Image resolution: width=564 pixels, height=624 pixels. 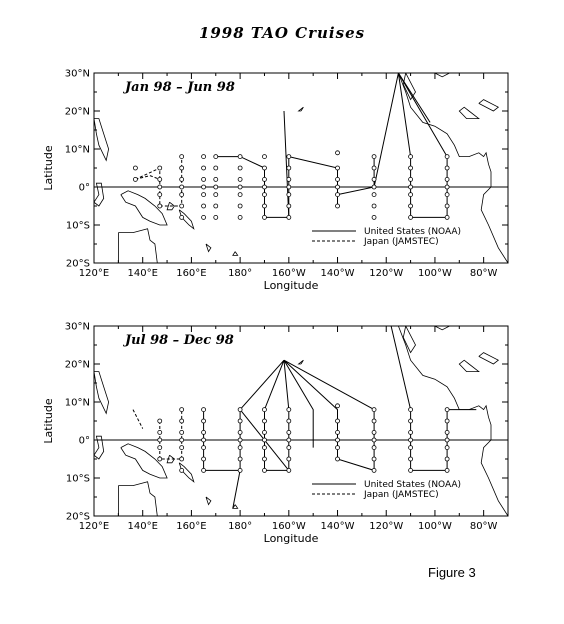 I want to click on lat-tick-label: 10°S, so click(x=78, y=226).